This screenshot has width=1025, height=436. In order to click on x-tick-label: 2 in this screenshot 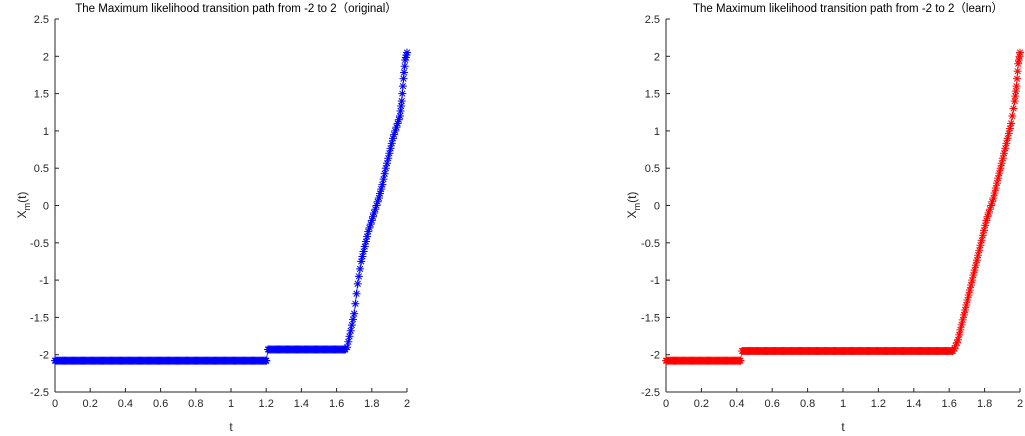, I will do `click(407, 404)`.